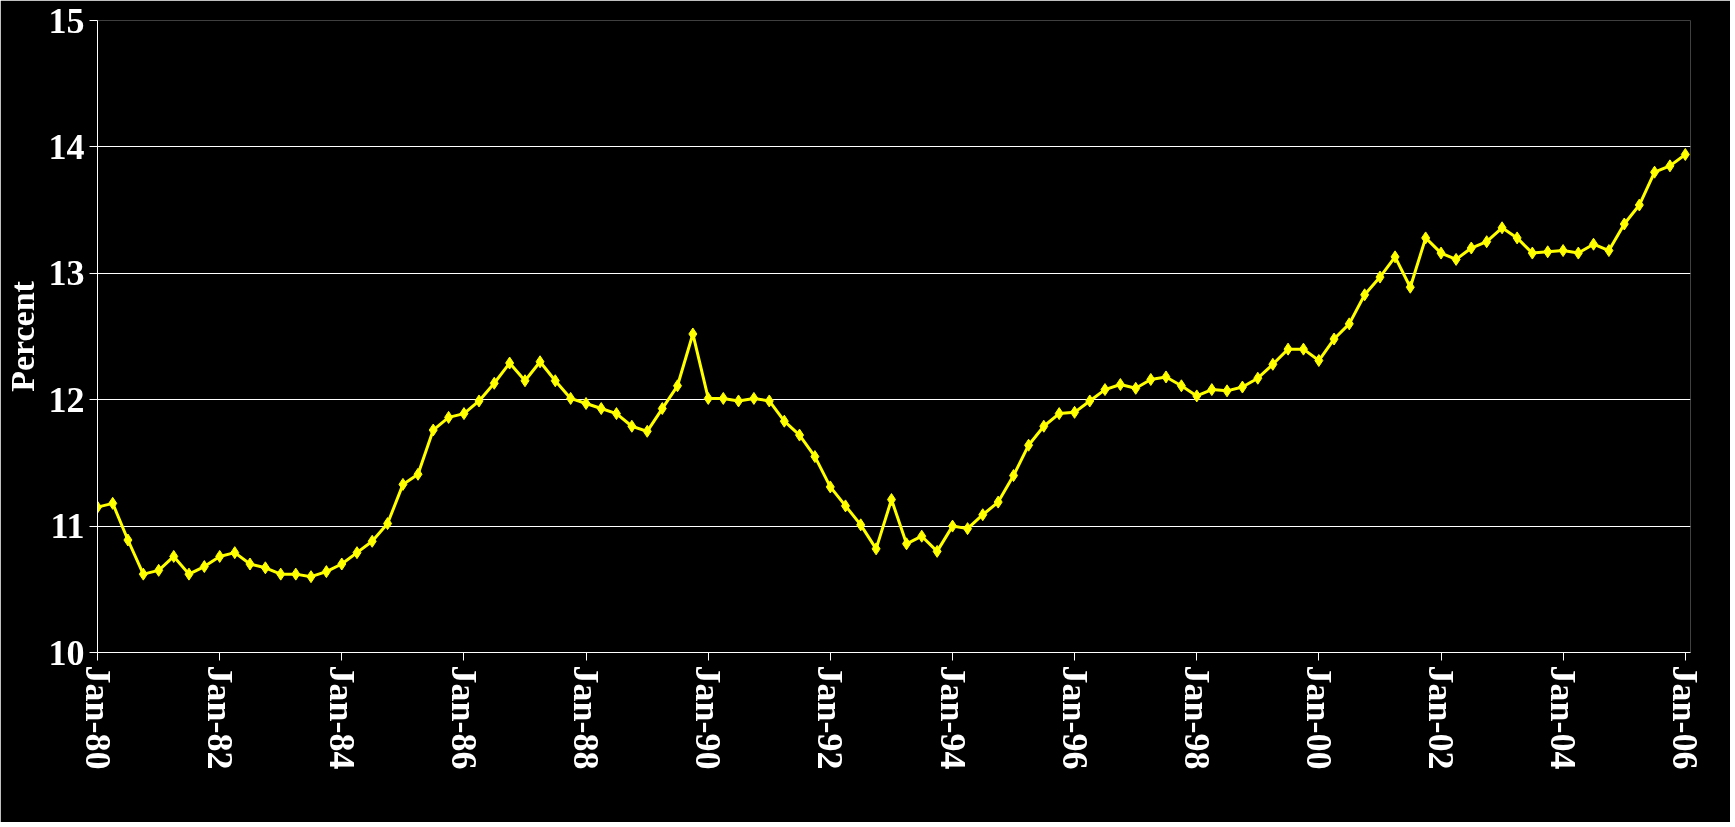 This screenshot has height=827, width=1735. I want to click on y-axis-title: Percent, so click(22, 336).